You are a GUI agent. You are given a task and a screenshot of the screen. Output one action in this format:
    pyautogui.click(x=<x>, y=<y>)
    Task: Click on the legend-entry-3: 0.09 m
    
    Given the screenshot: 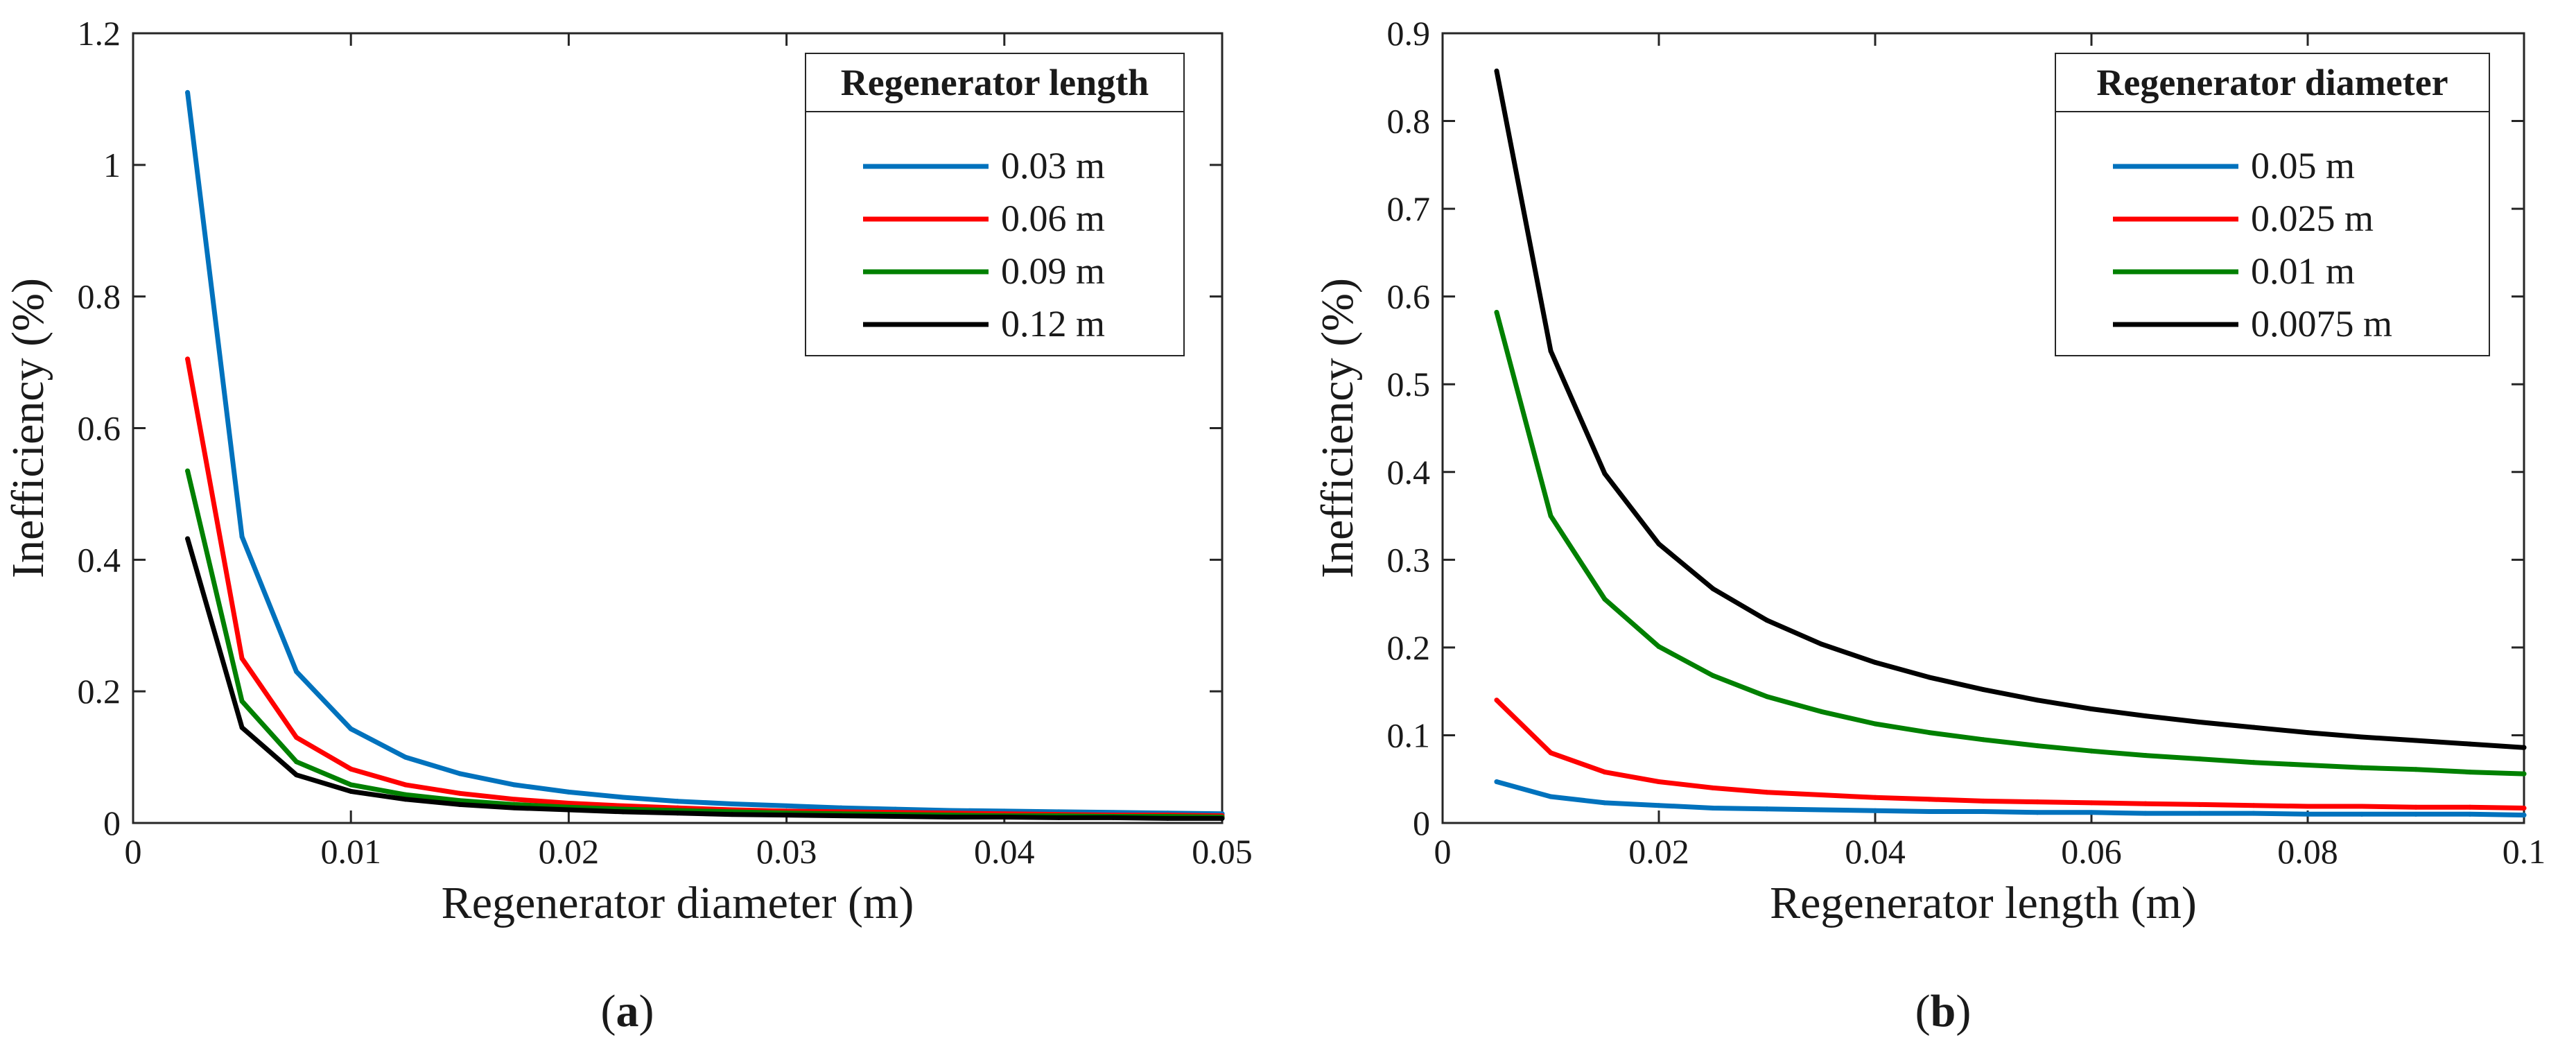 What is the action you would take?
    pyautogui.click(x=1053, y=271)
    